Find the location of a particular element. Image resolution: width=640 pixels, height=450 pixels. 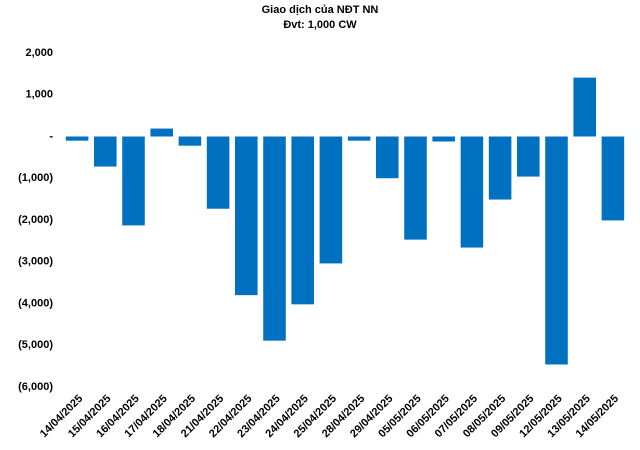

chart-title: Giao dịch của NĐT NN is located at coordinates (320, 10).